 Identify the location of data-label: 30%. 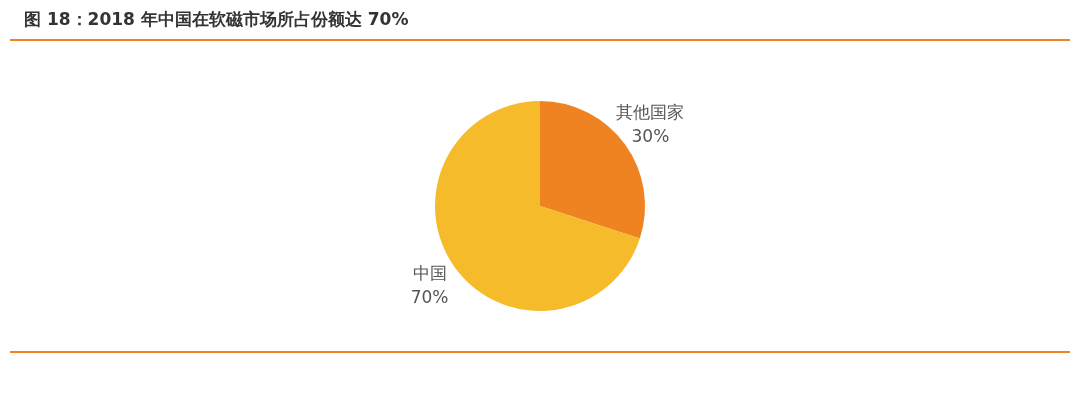
(650, 136).